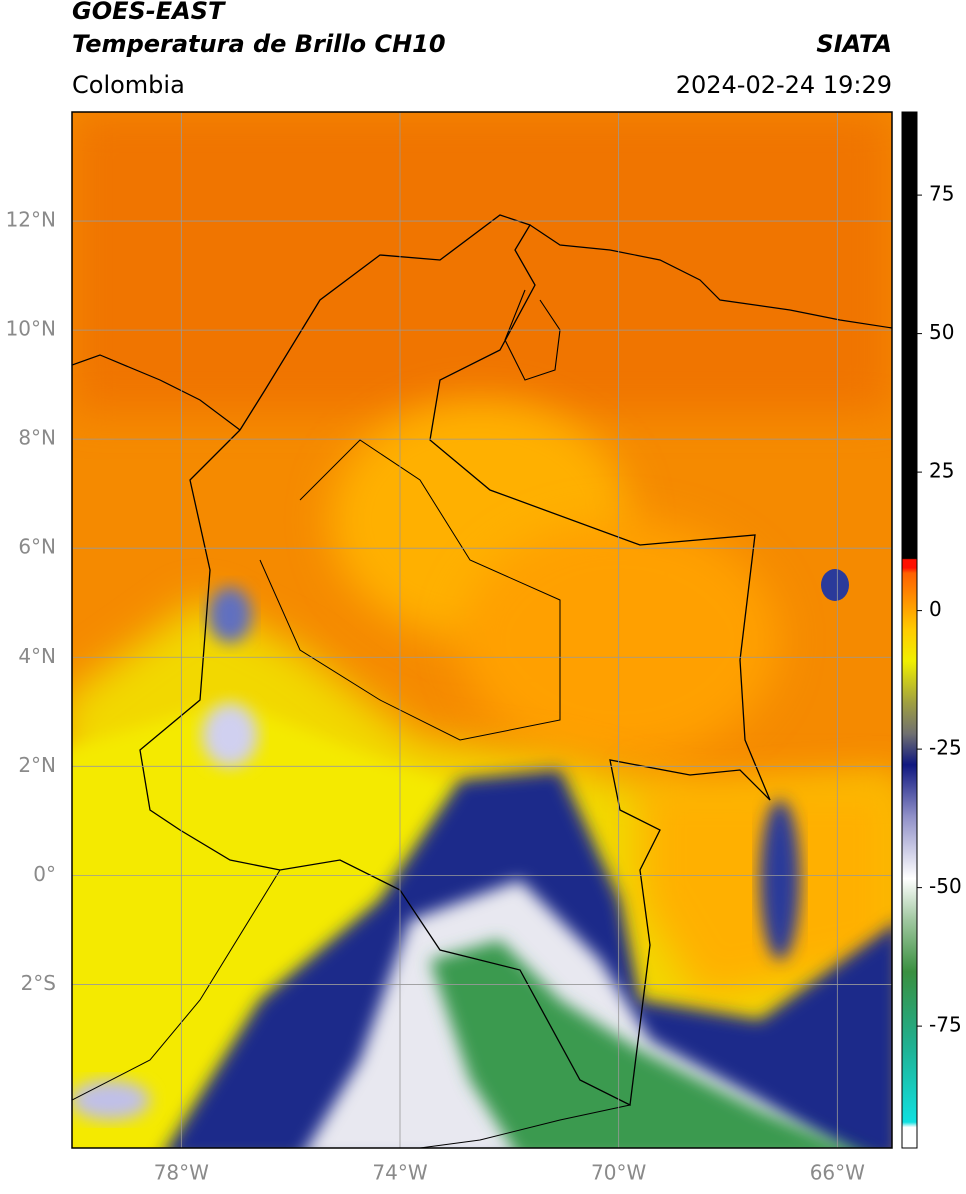  Describe the element at coordinates (837, 1173) in the screenshot. I see `lon-tick-label: 66°W` at that location.